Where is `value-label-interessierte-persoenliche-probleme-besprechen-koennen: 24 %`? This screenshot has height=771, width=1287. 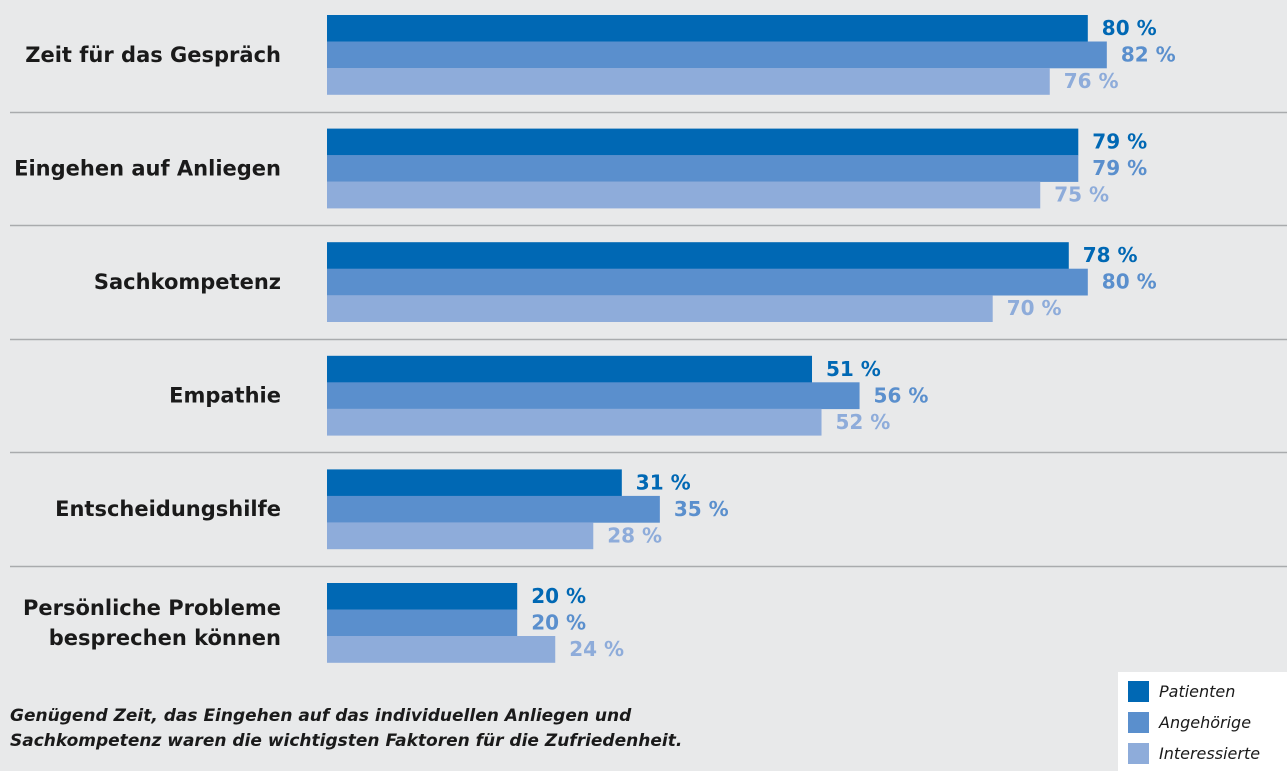
value-label-interessierte-persoenliche-probleme-besprechen-koennen: 24 % is located at coordinates (596, 649).